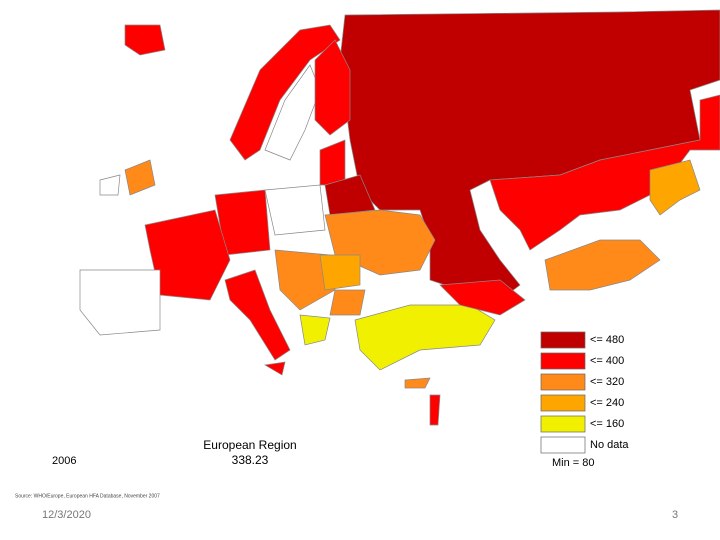 The height and width of the screenshot is (540, 720). What do you see at coordinates (607, 361) in the screenshot?
I see `legend-label: <= 400` at bounding box center [607, 361].